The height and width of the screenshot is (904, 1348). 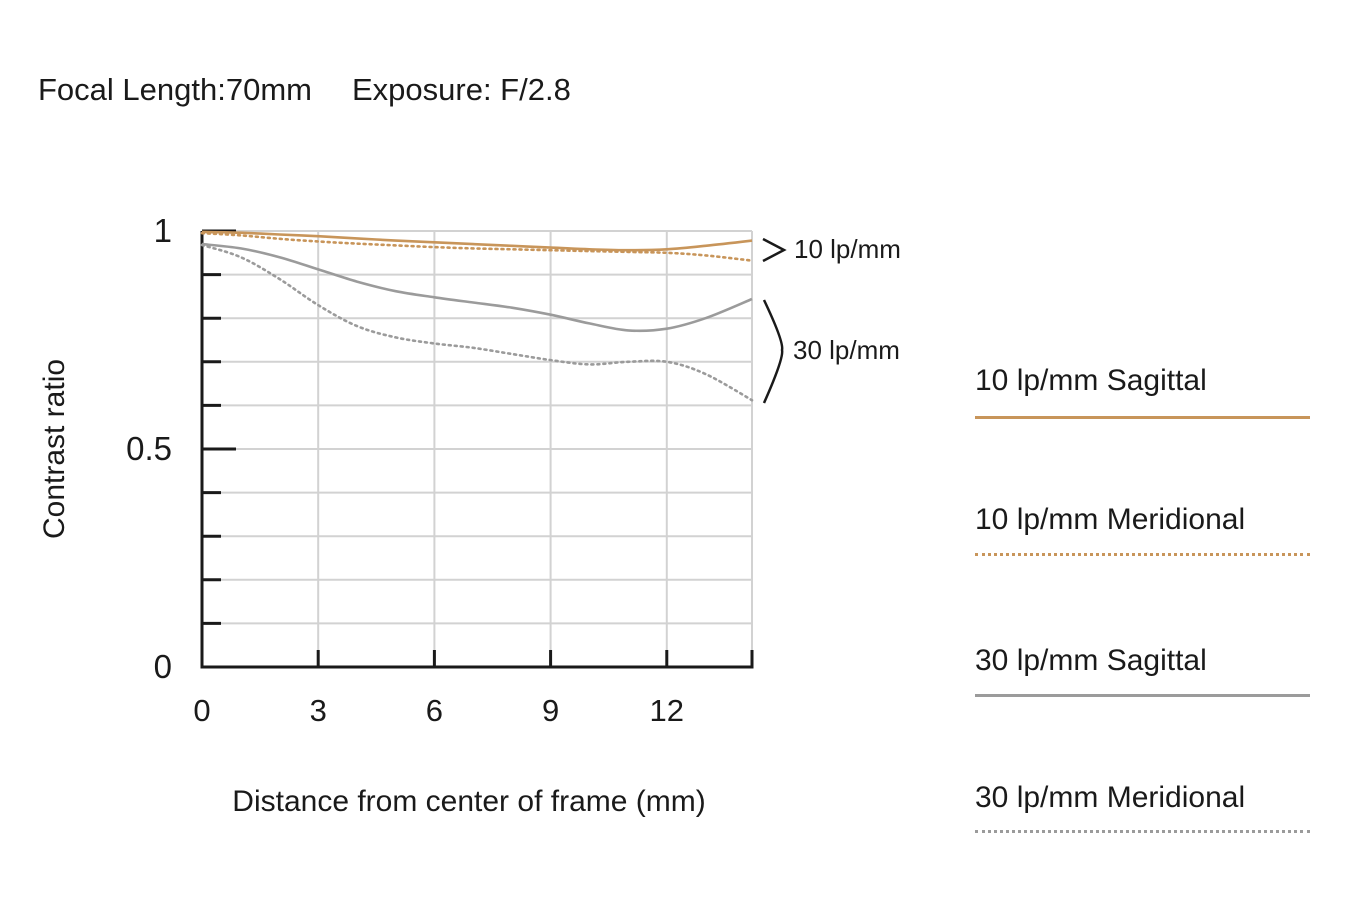 I want to click on y-tick-label: 0, so click(x=163, y=666).